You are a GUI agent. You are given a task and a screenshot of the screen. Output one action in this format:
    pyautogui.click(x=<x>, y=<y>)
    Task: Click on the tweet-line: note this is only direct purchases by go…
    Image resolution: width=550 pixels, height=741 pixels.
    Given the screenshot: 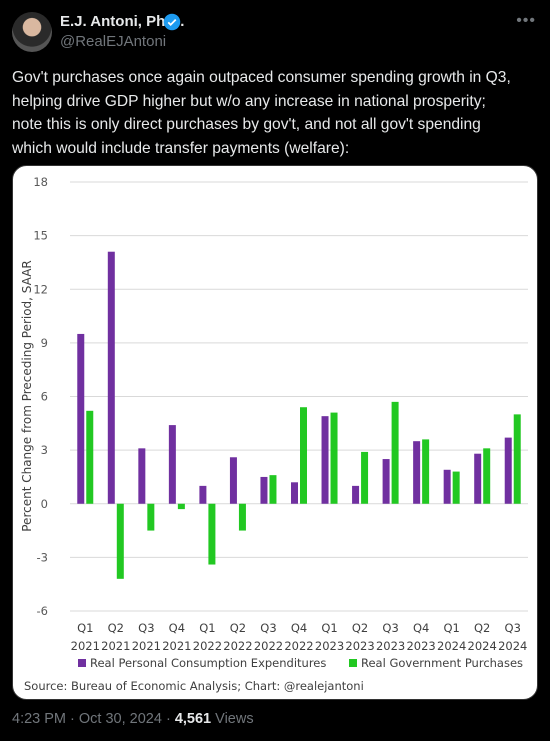 What is the action you would take?
    pyautogui.click(x=246, y=124)
    